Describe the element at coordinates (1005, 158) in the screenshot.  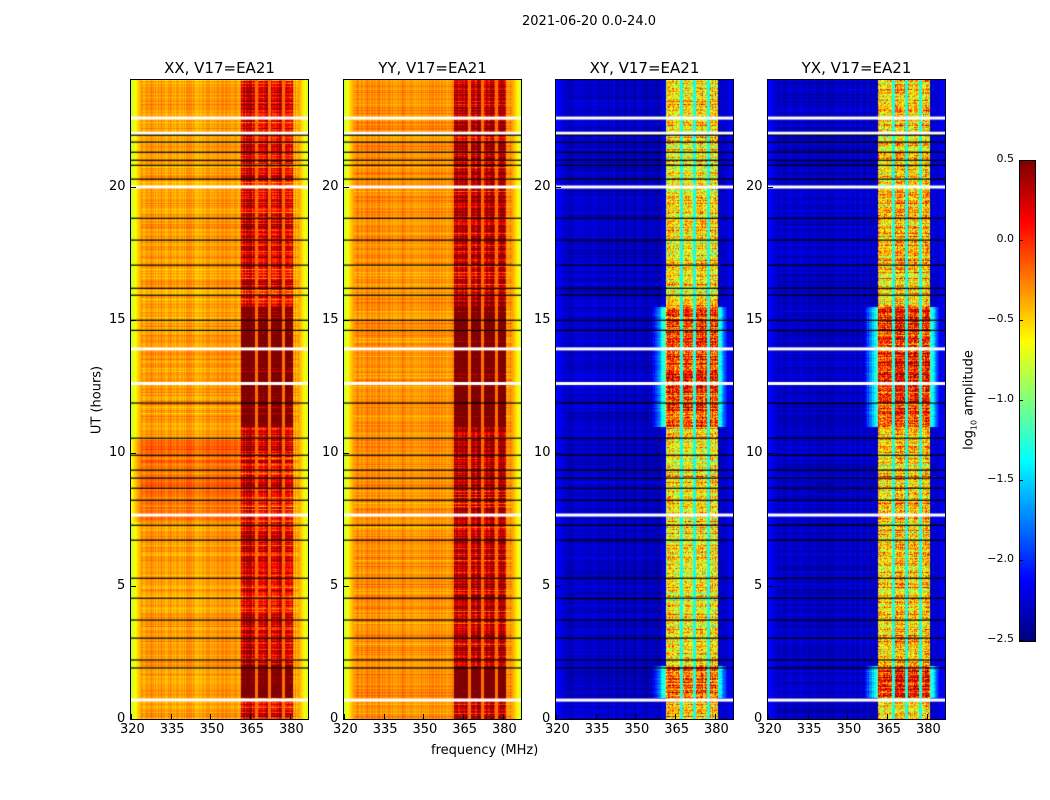
I see `colorbar-tick-label: 0.5` at that location.